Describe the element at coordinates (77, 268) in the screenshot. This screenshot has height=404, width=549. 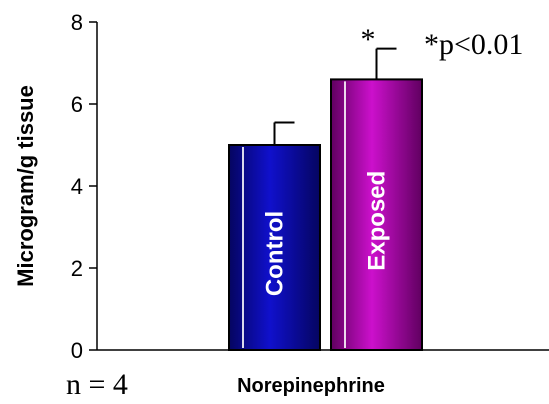
I see `y-tick-label: 2` at that location.